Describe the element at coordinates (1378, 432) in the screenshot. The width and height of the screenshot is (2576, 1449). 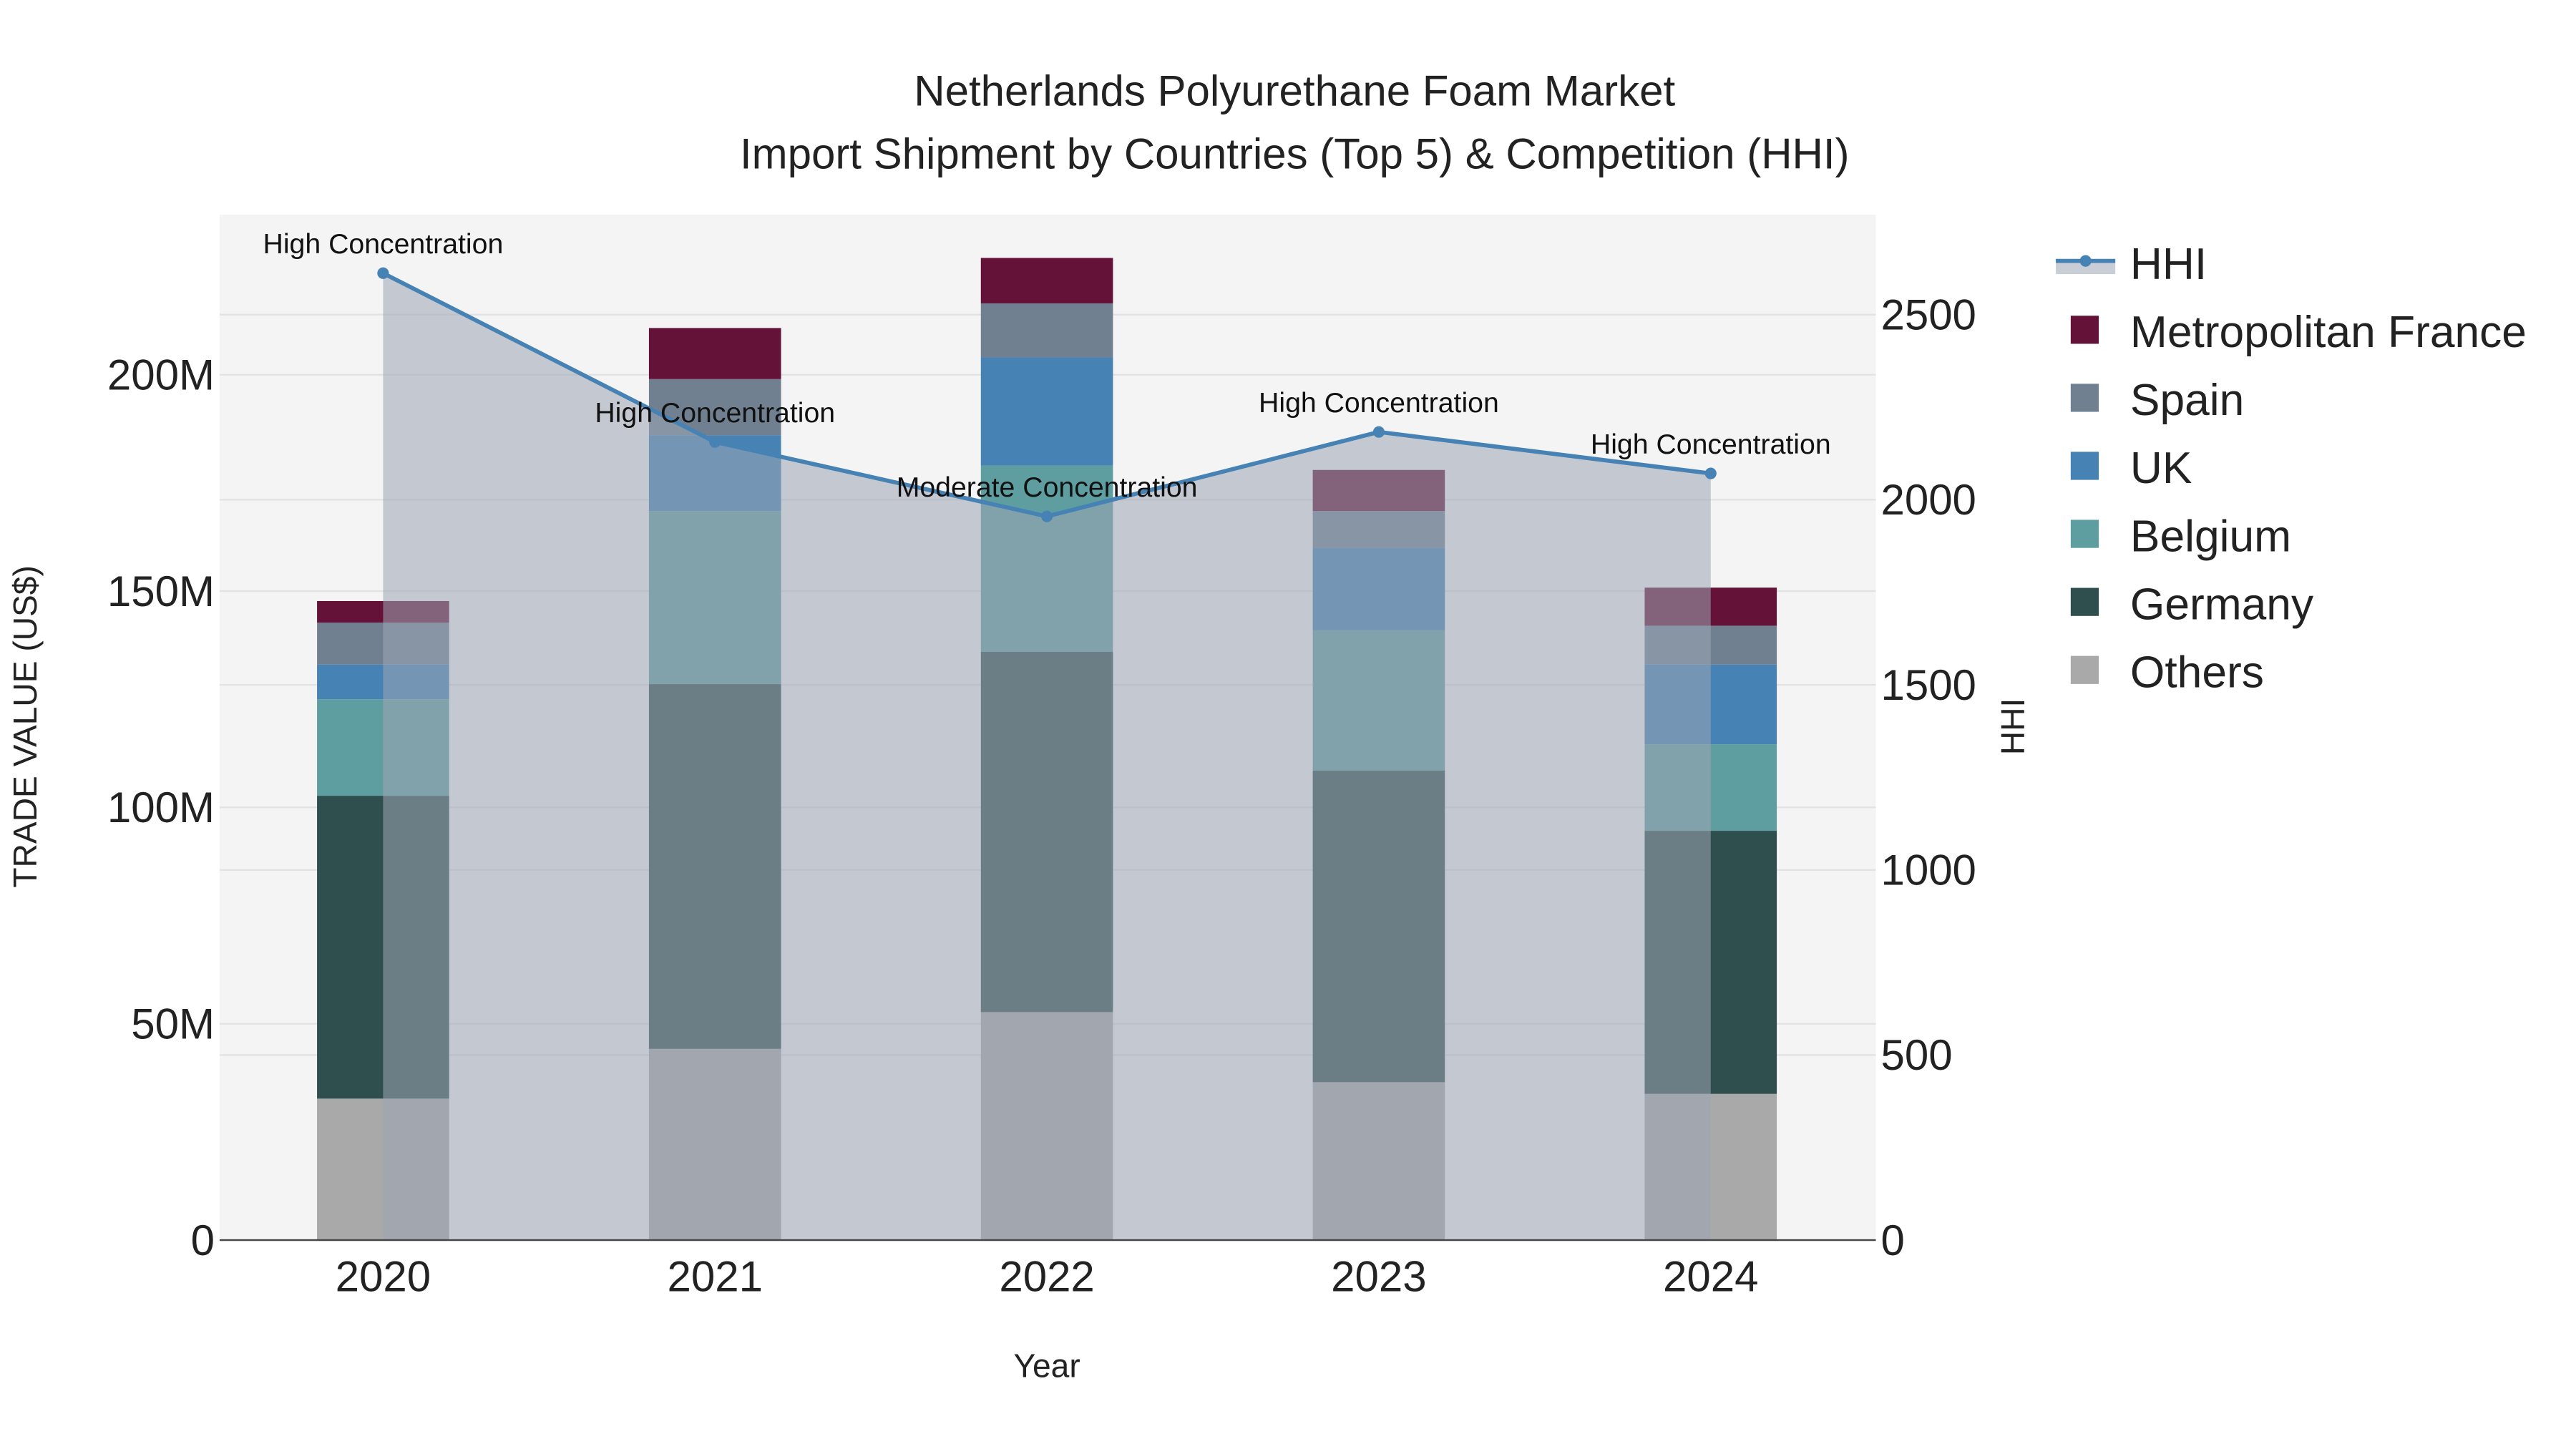
I see `hhi-point-2023` at that location.